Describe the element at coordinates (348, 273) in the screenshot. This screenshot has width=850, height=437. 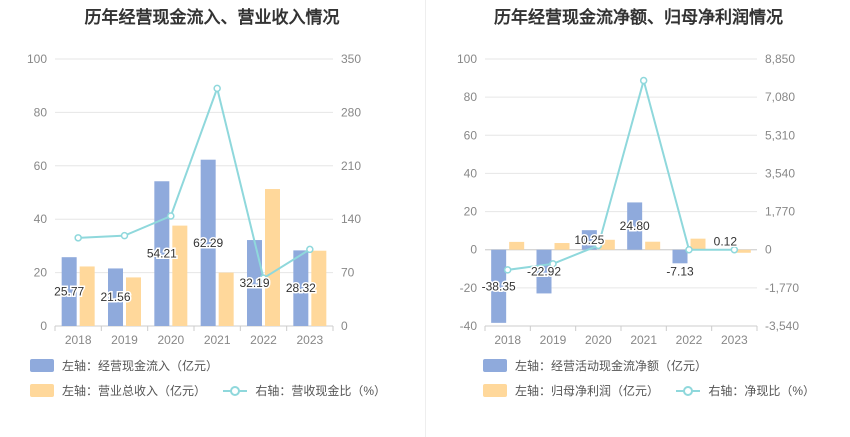
I see `y-right-tick-label: 70` at that location.